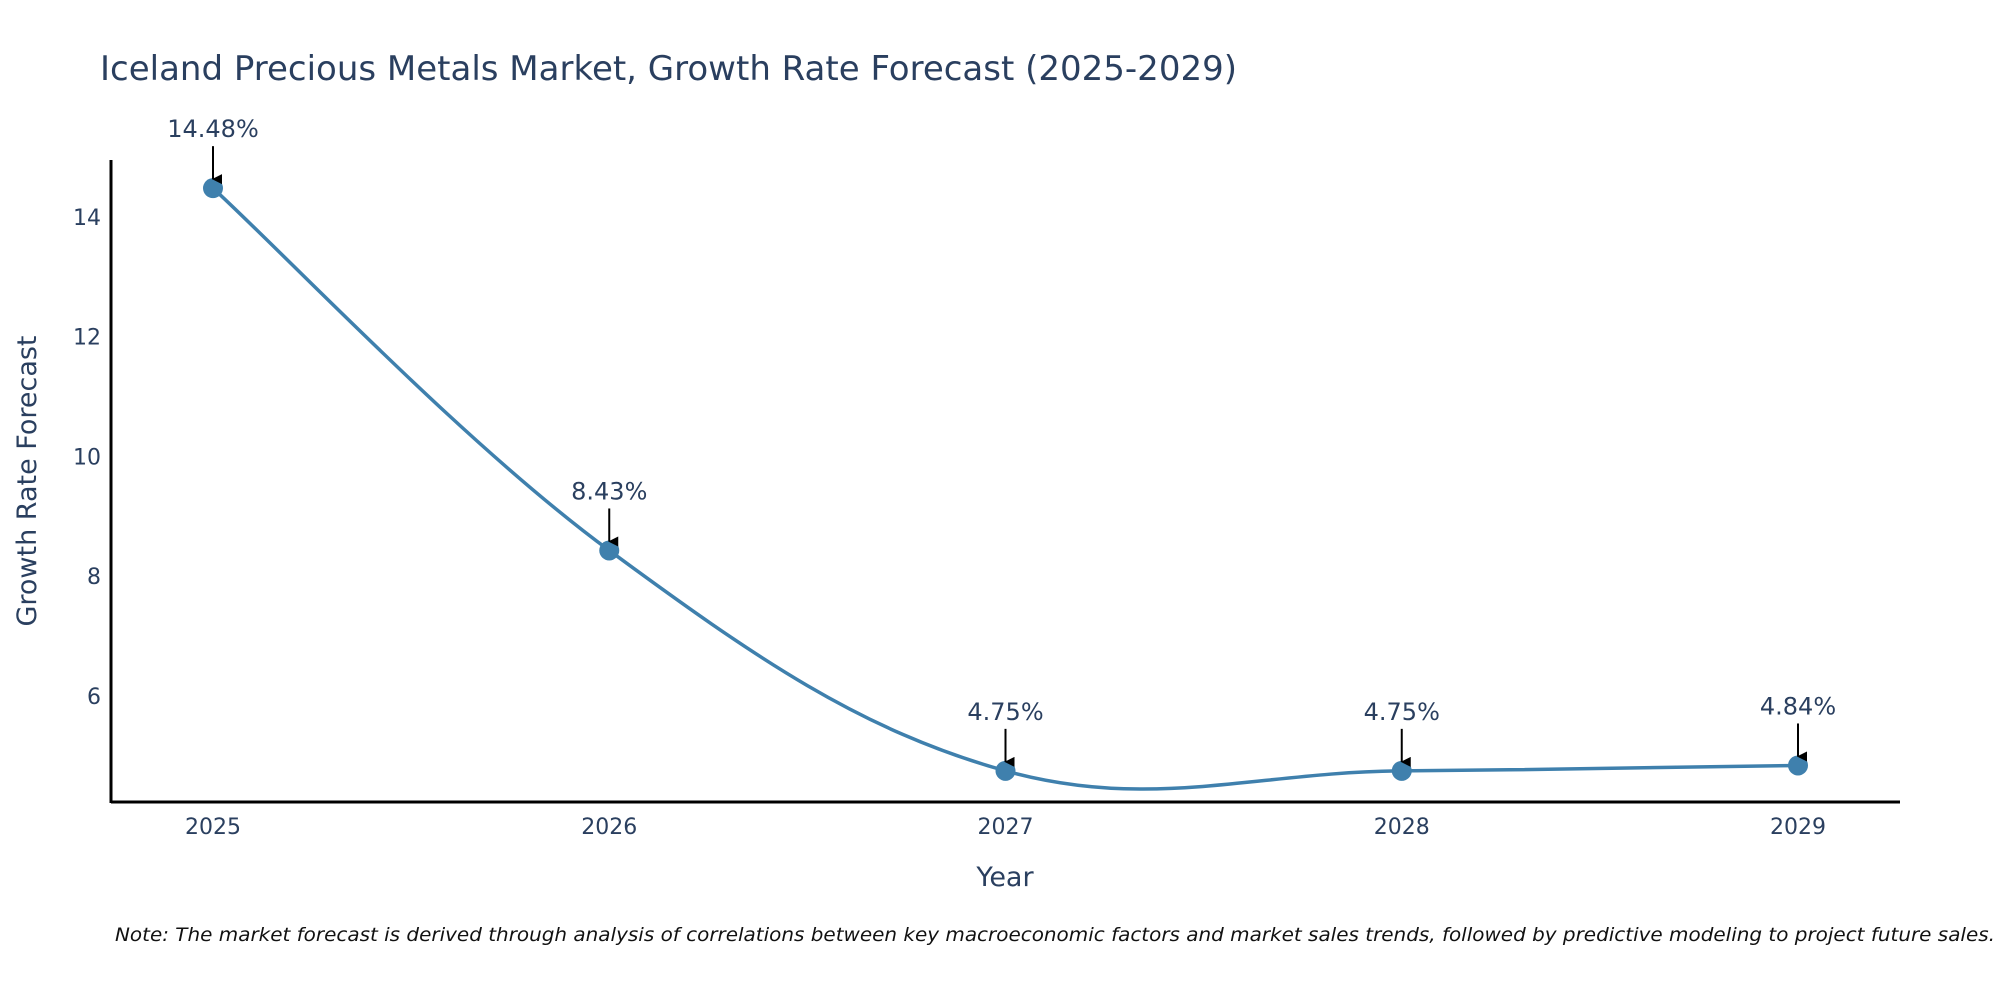 The height and width of the screenshot is (1000, 2000). Describe the element at coordinates (609, 491) in the screenshot. I see `data-label: 8.43%` at that location.